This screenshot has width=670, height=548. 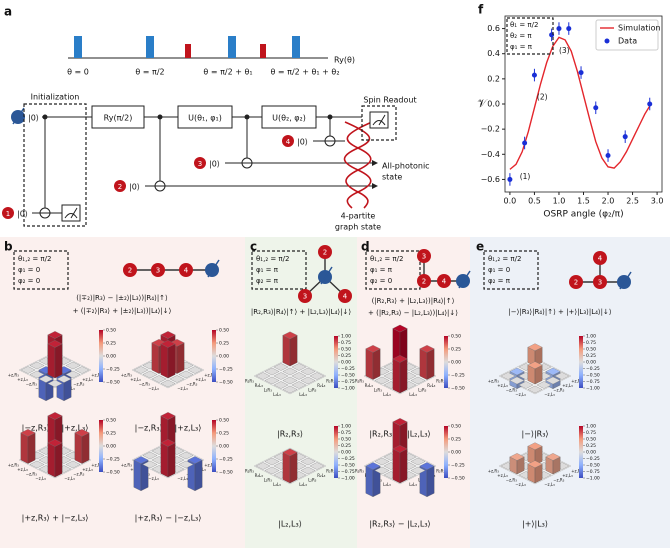 What do you see at coordinates (542, 97) in the screenshot?
I see `annotation: (2)` at bounding box center [542, 97].